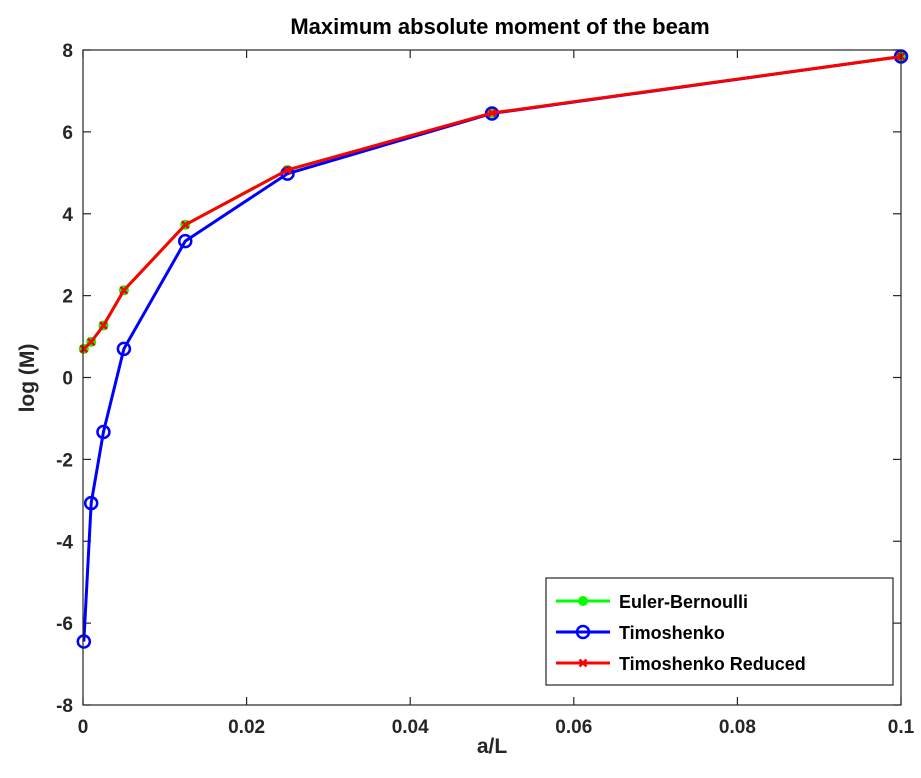 This screenshot has width=921, height=778. What do you see at coordinates (64, 624) in the screenshot?
I see `y-tick-label: -6` at bounding box center [64, 624].